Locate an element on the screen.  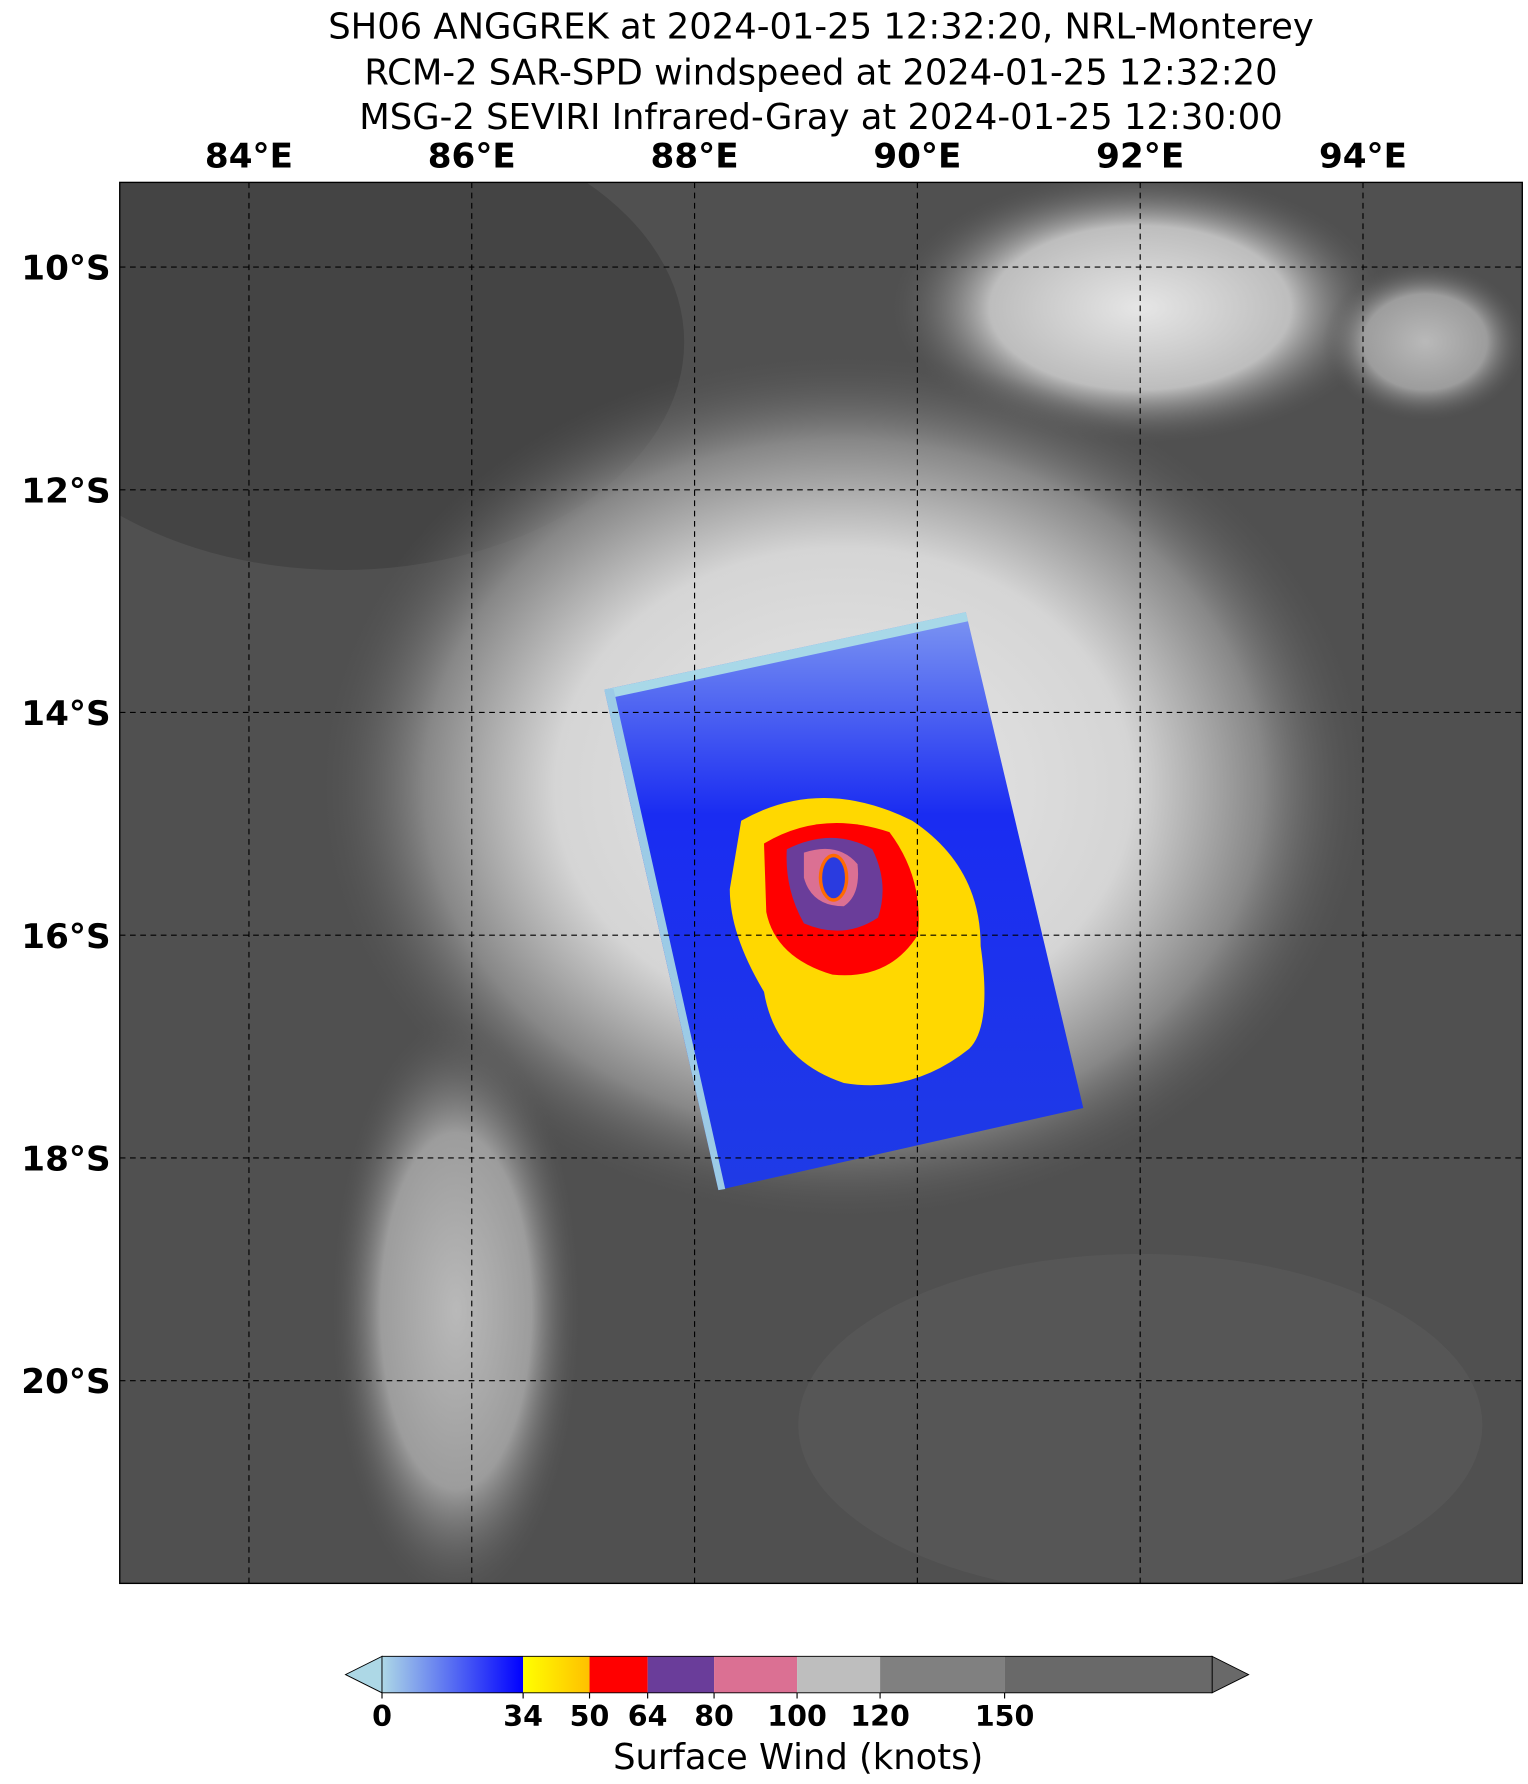
lat-tick-label: 16°S is located at coordinates (65, 937).